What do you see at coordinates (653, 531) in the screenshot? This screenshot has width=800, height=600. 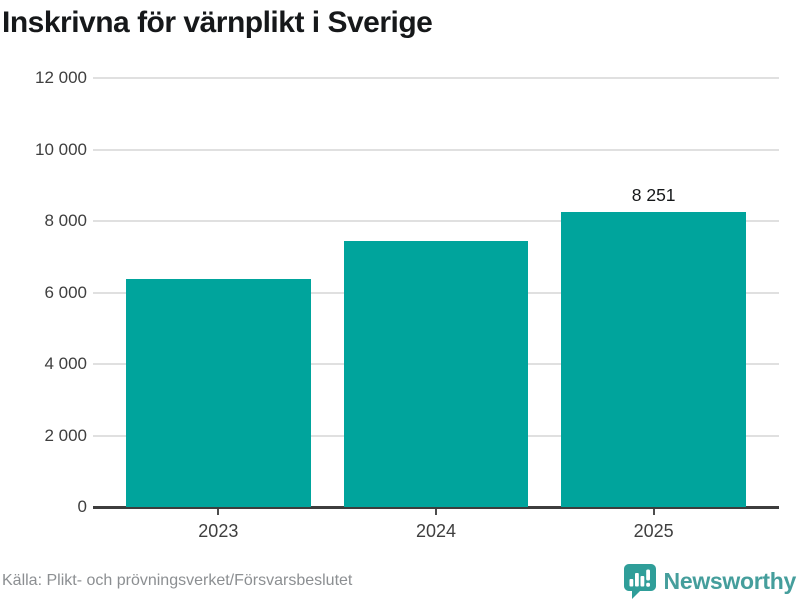 I see `x-axis-tick-label: 2025` at bounding box center [653, 531].